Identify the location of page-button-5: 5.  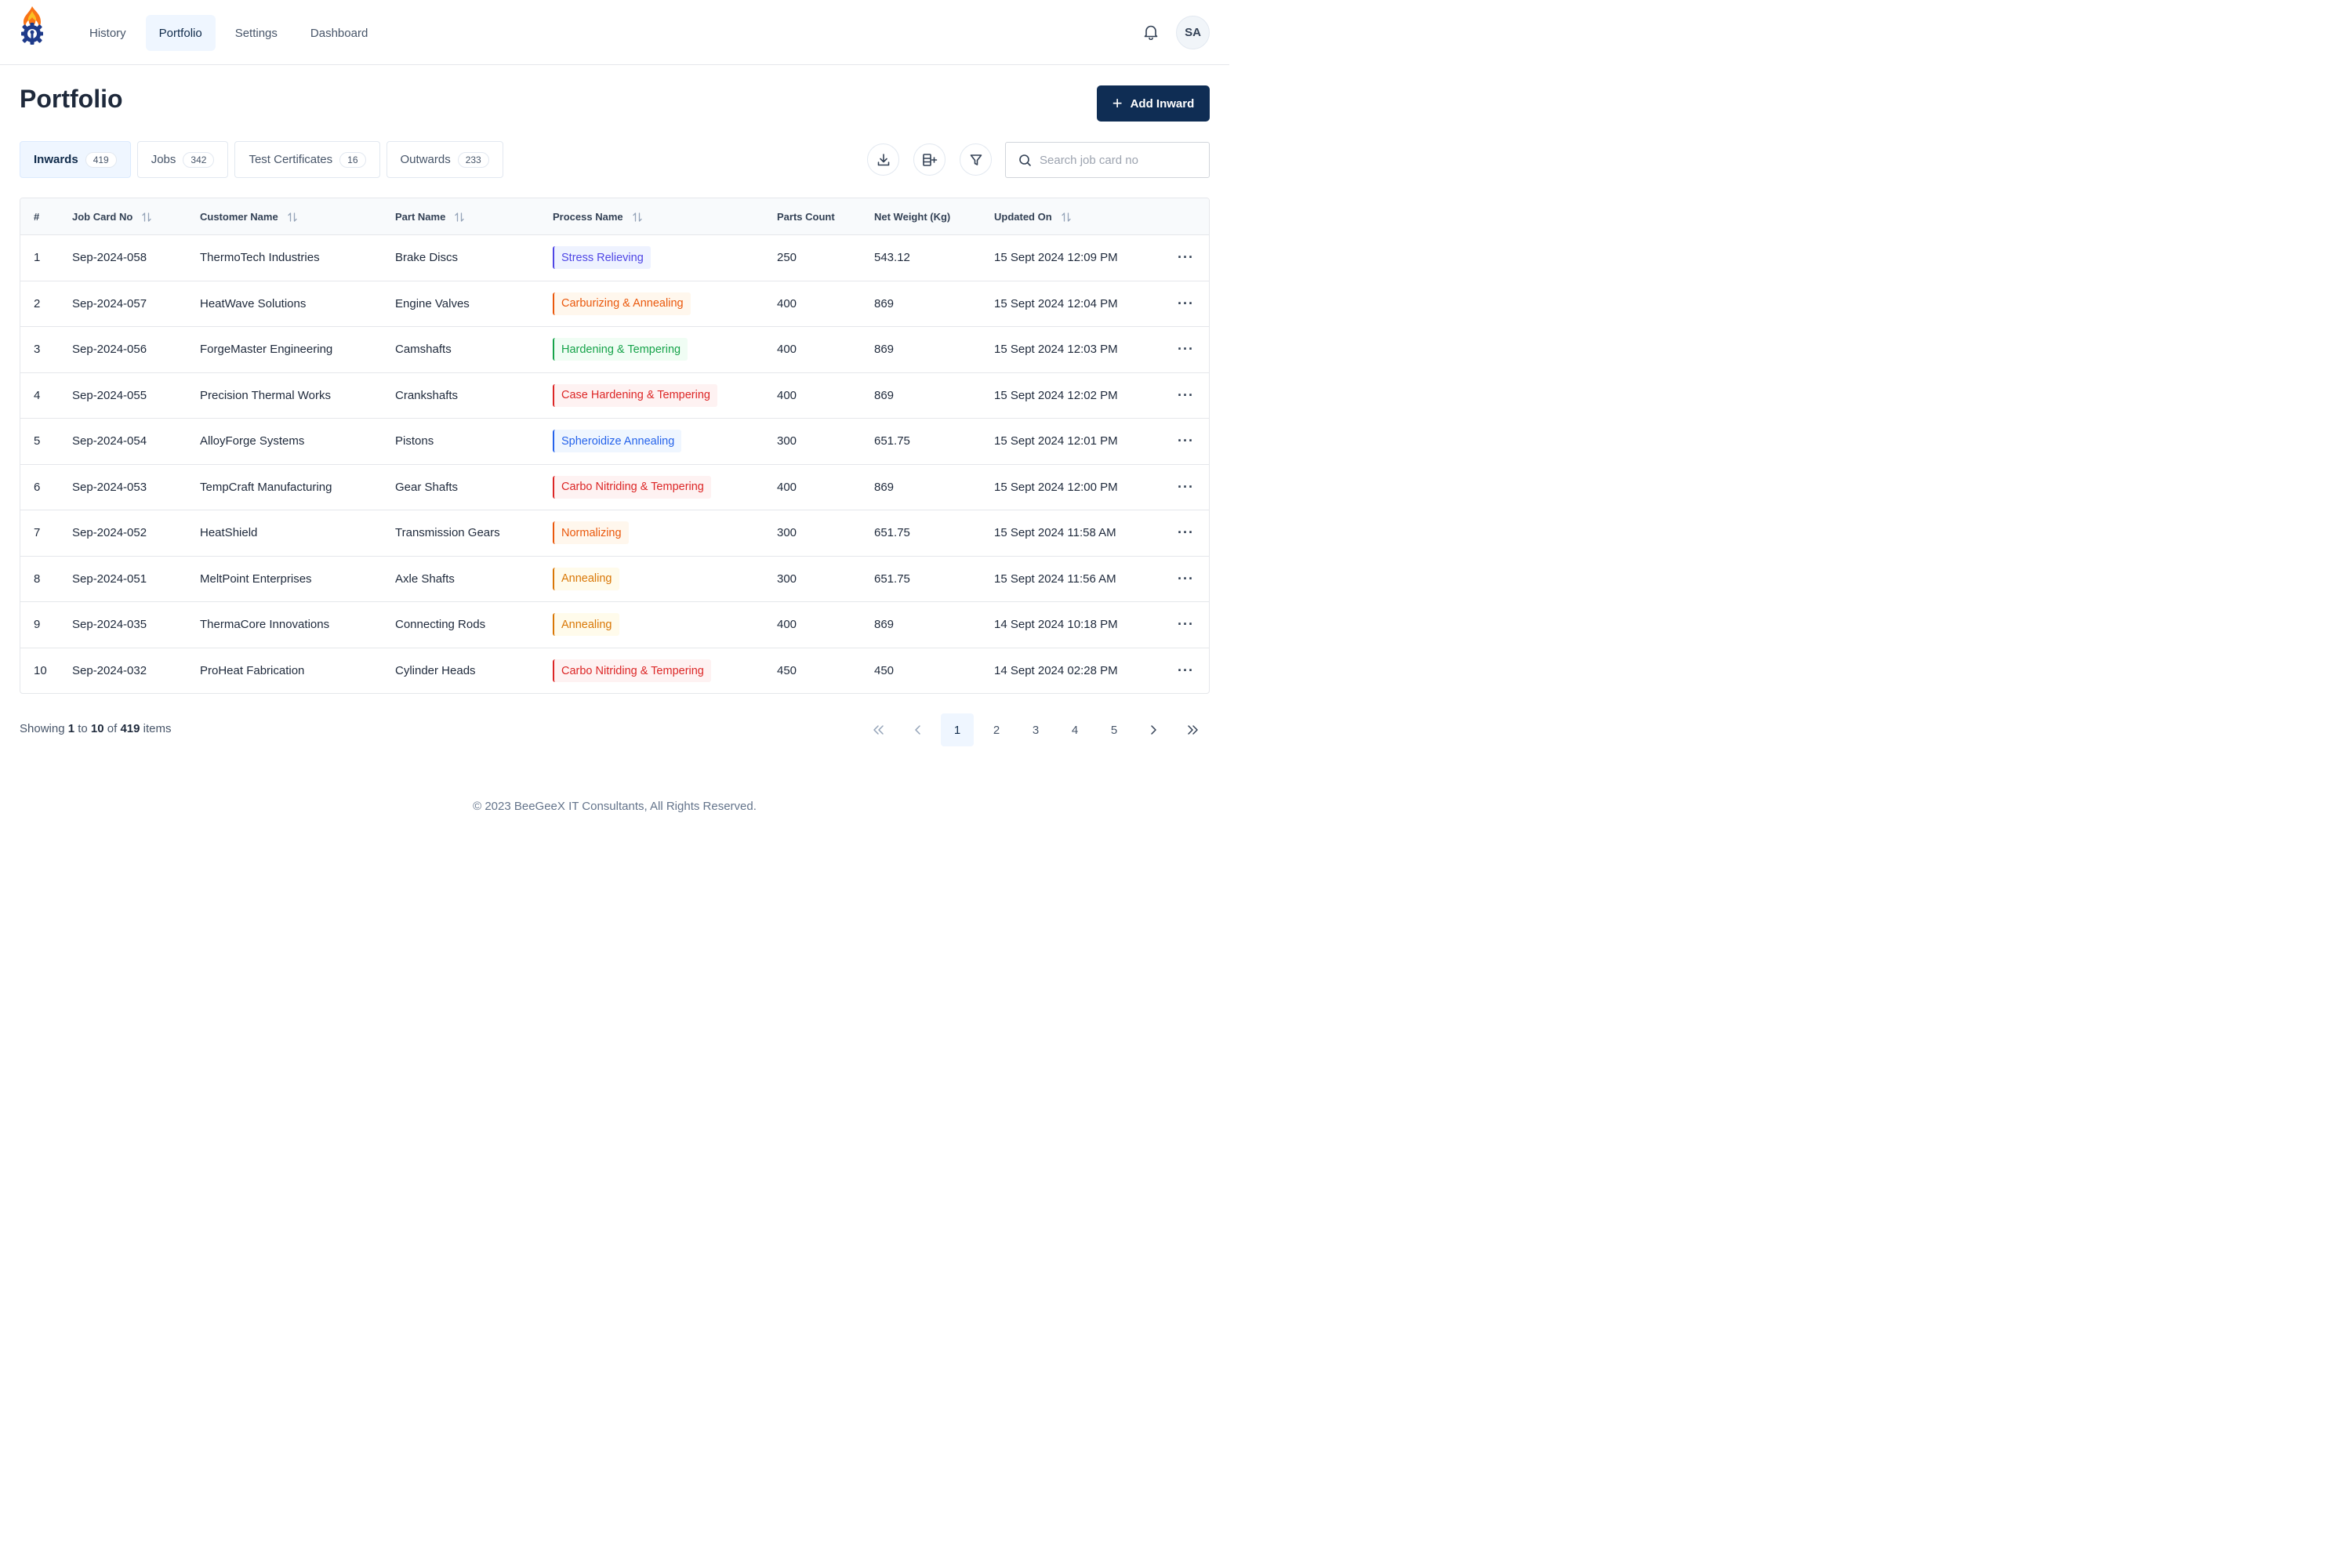
(1114, 730).